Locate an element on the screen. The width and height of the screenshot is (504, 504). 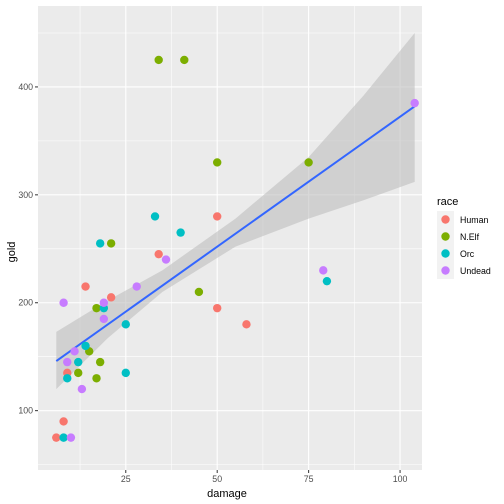
legend: race Human N.Elf Orc Undead is located at coordinates (464, 237).